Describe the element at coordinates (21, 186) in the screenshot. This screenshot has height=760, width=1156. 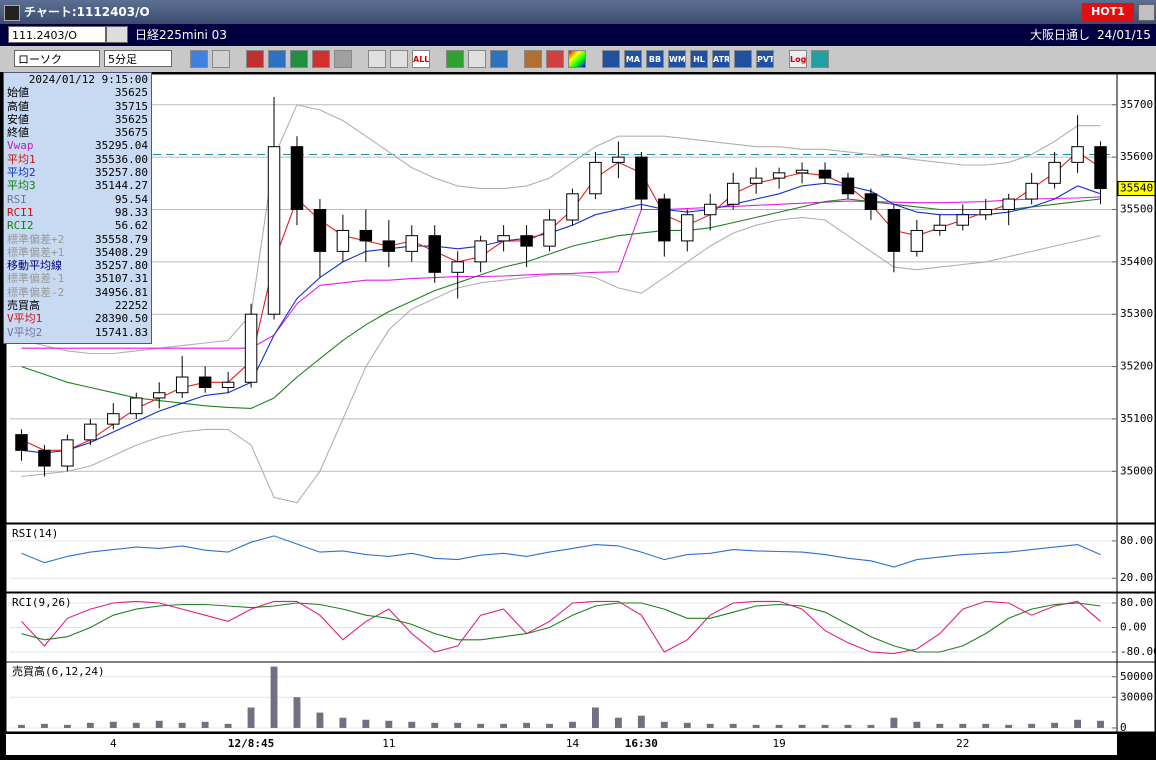
I see `info-label: 平均3` at that location.